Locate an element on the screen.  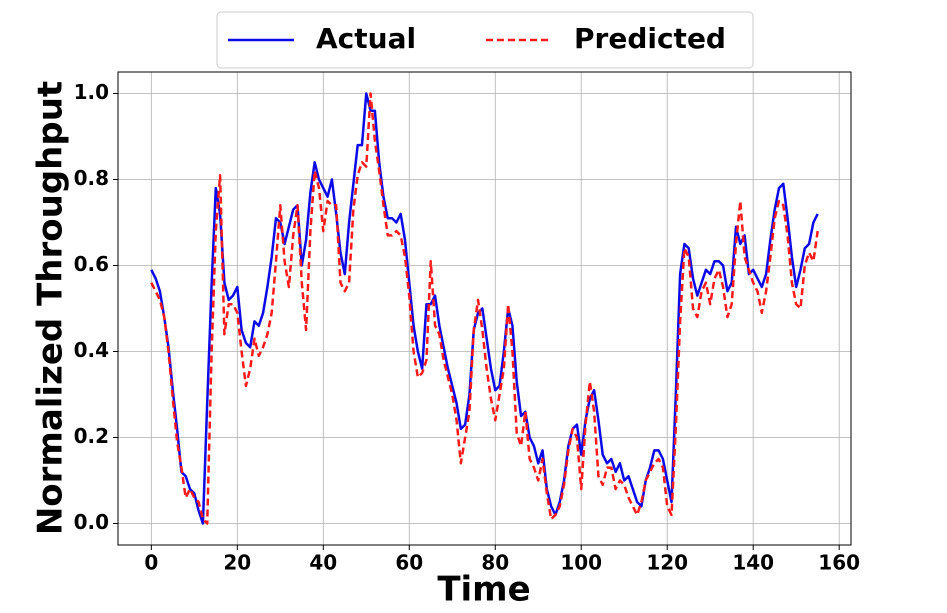
y-tick-label: 0.8 is located at coordinates (91, 178).